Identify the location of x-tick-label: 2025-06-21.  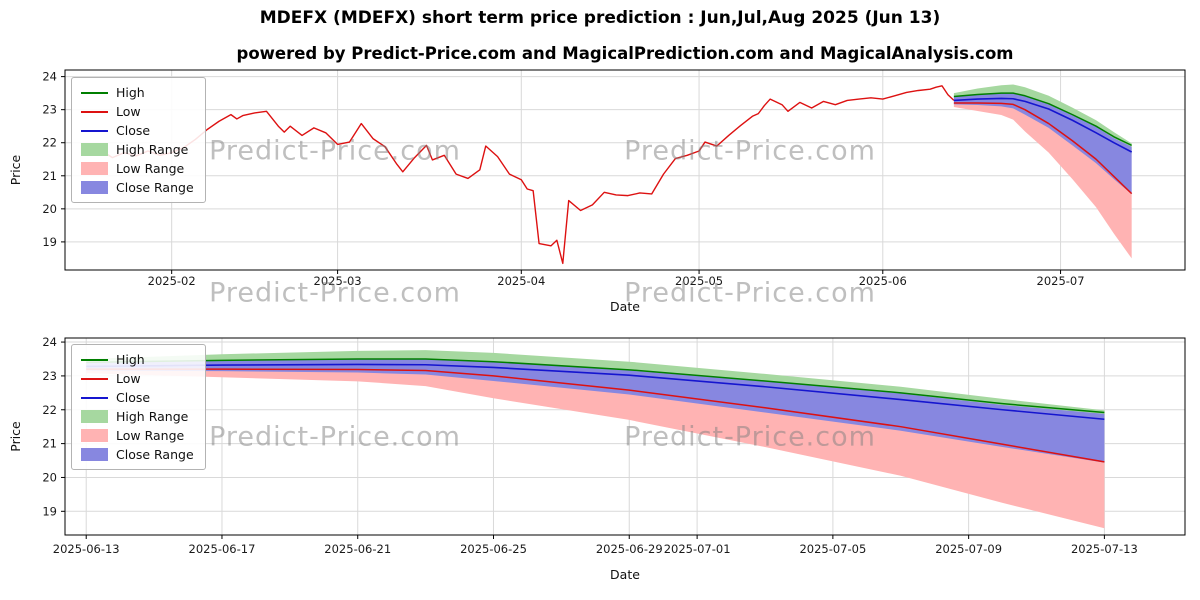
(357, 549).